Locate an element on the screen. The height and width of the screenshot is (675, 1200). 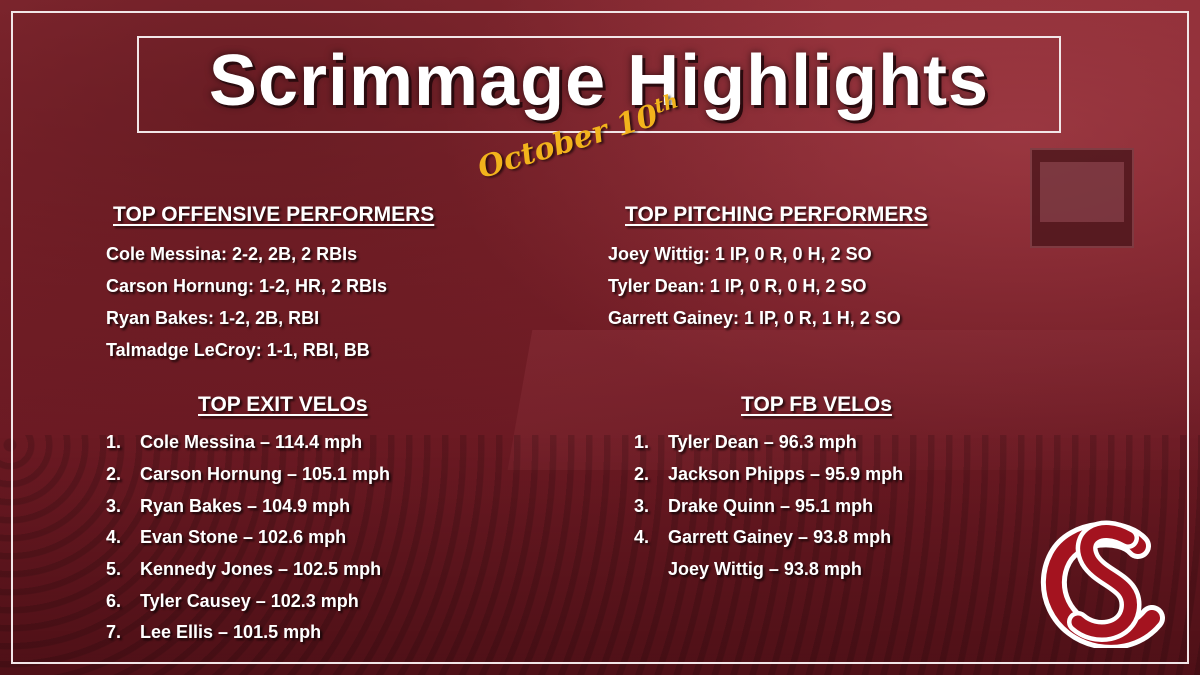
fb-velo-item: 3. Drake Quinn – 95.1 mph is located at coordinates (753, 506).